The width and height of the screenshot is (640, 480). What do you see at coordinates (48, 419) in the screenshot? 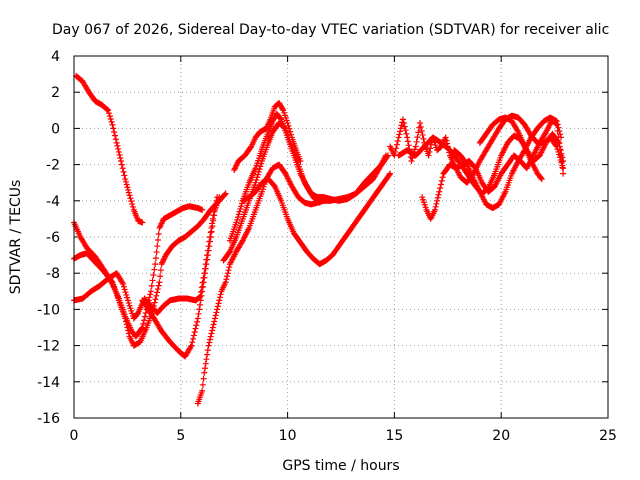
I see `y-tick-label: -16` at bounding box center [48, 419].